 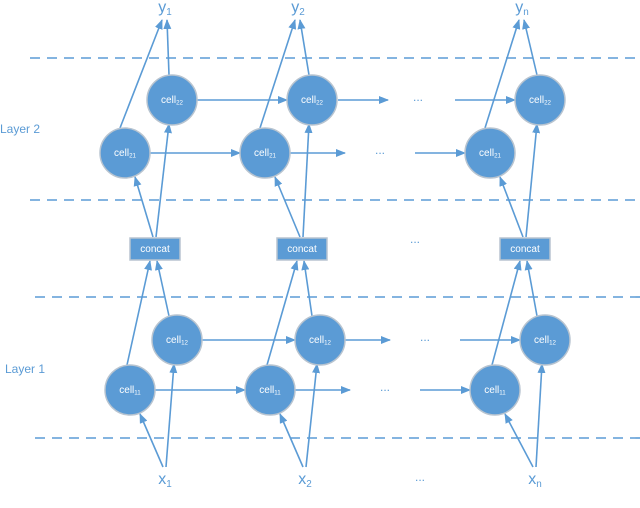 What do you see at coordinates (535, 480) in the screenshot?
I see `input-label: xn` at bounding box center [535, 480].